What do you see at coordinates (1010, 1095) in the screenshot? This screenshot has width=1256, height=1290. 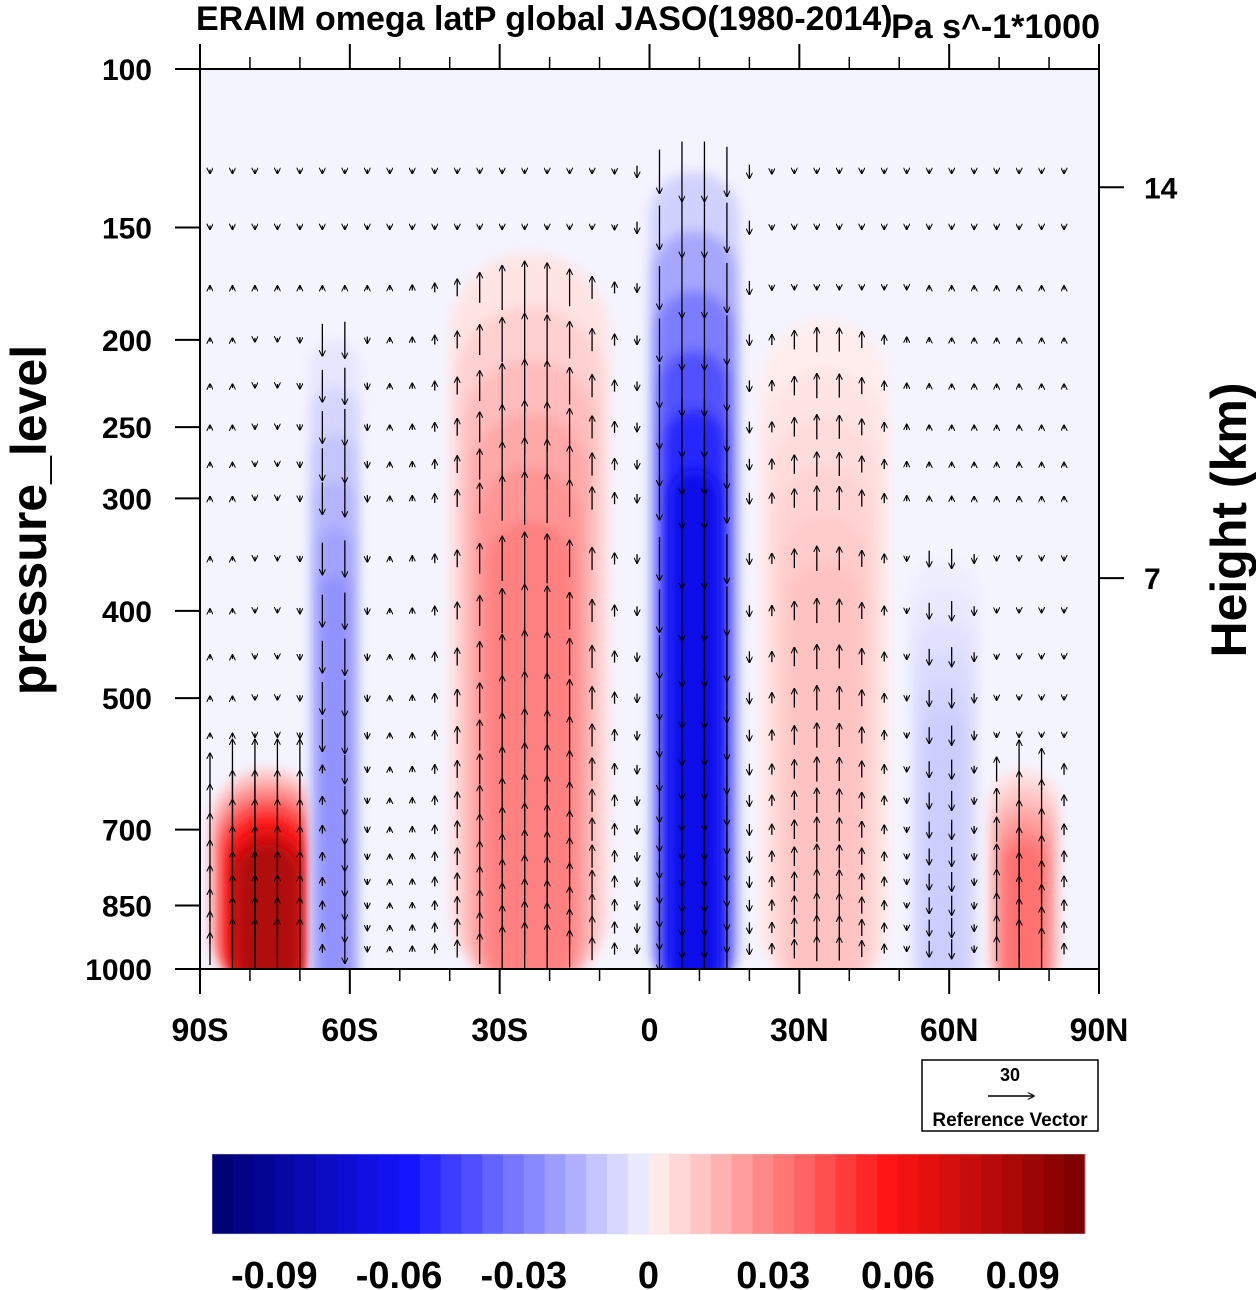 I see `reference-vector-box: 30 Reference Vector` at bounding box center [1010, 1095].